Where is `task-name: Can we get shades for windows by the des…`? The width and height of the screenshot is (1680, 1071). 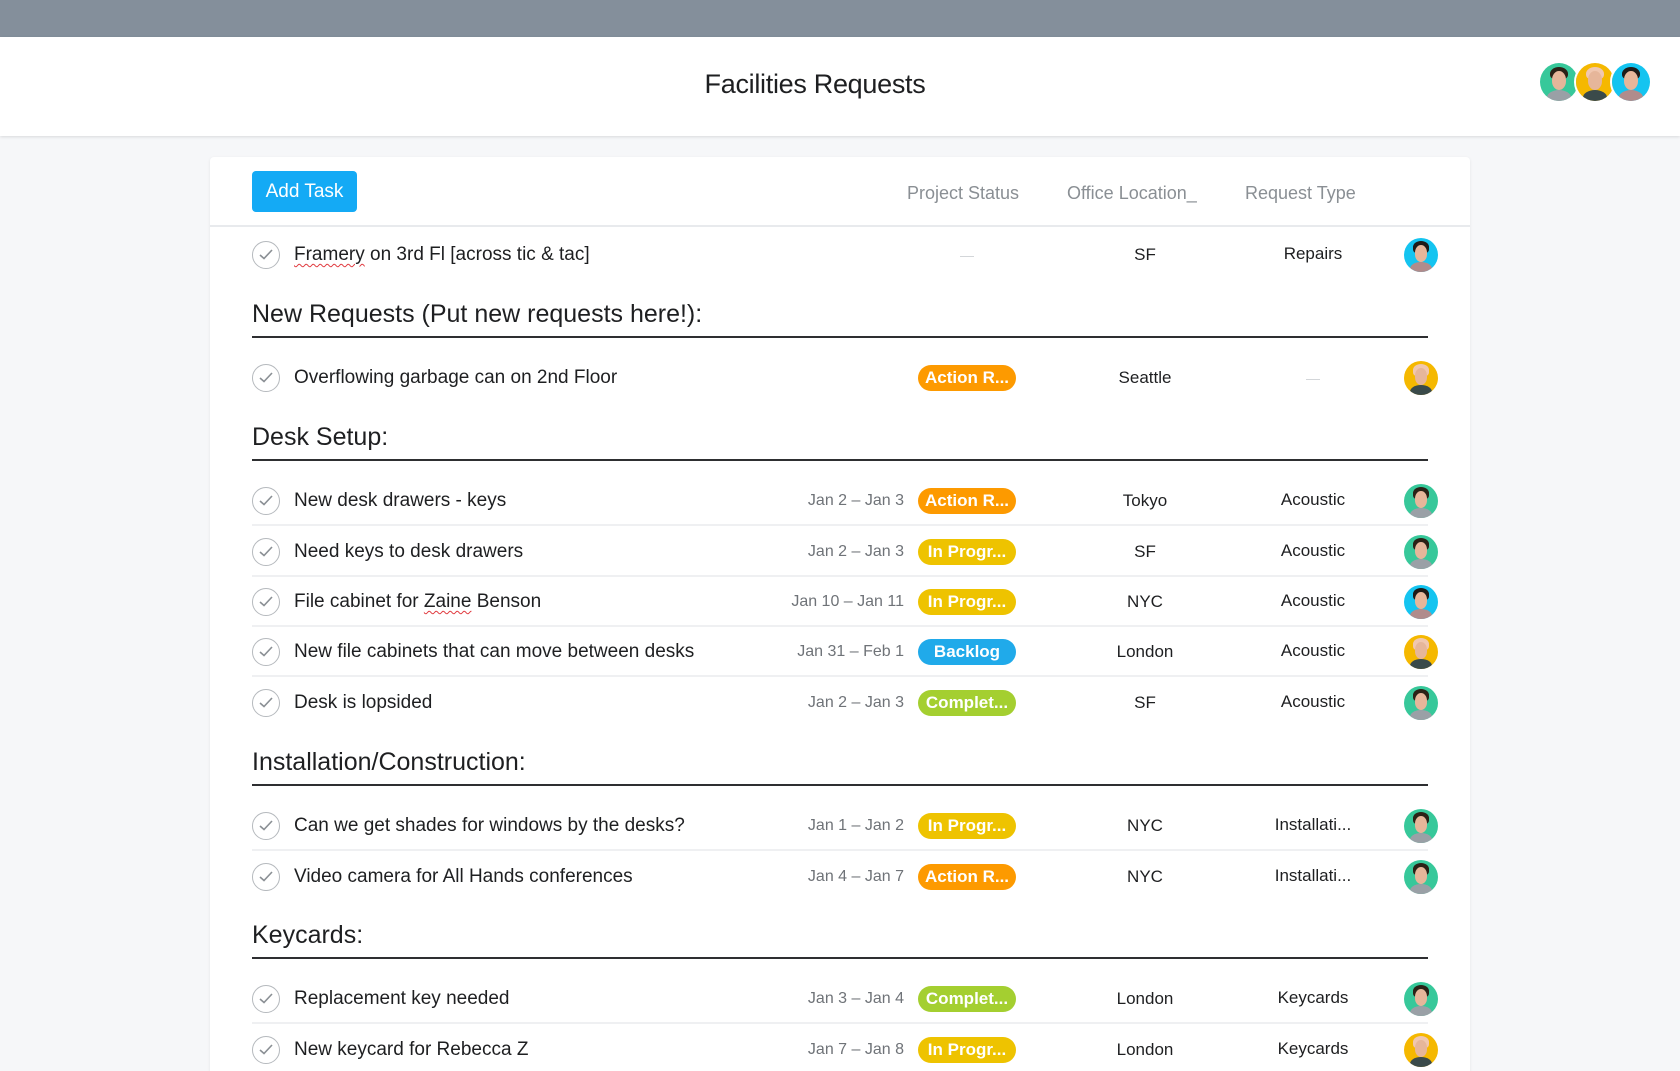 task-name: Can we get shades for windows by the des… is located at coordinates (489, 825).